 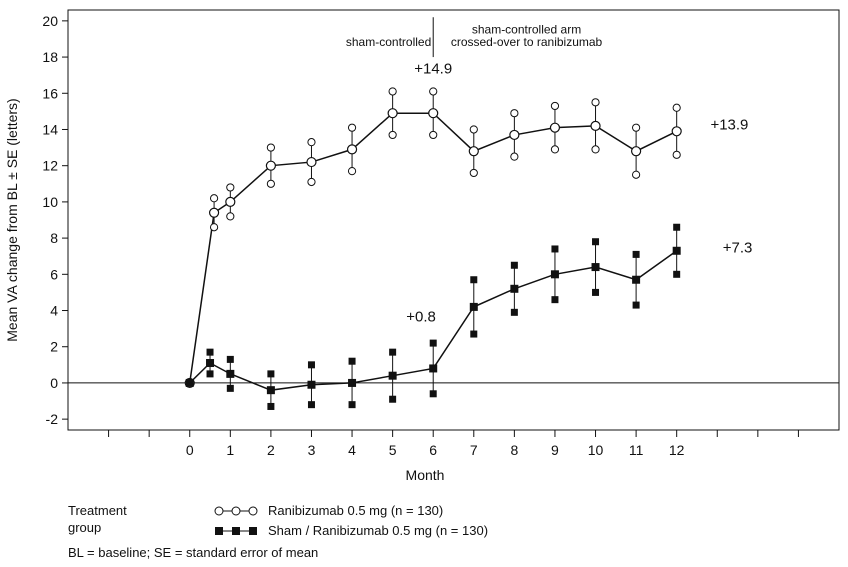 I want to click on y-tick-label: -2, so click(x=52, y=419).